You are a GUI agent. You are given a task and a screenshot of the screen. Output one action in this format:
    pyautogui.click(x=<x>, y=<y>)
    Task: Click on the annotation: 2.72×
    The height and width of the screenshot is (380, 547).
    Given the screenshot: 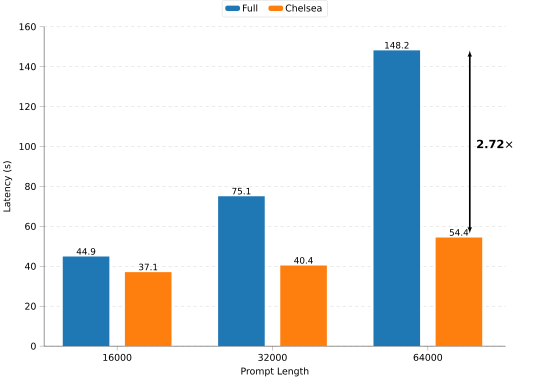 What is the action you would take?
    pyautogui.click(x=494, y=144)
    